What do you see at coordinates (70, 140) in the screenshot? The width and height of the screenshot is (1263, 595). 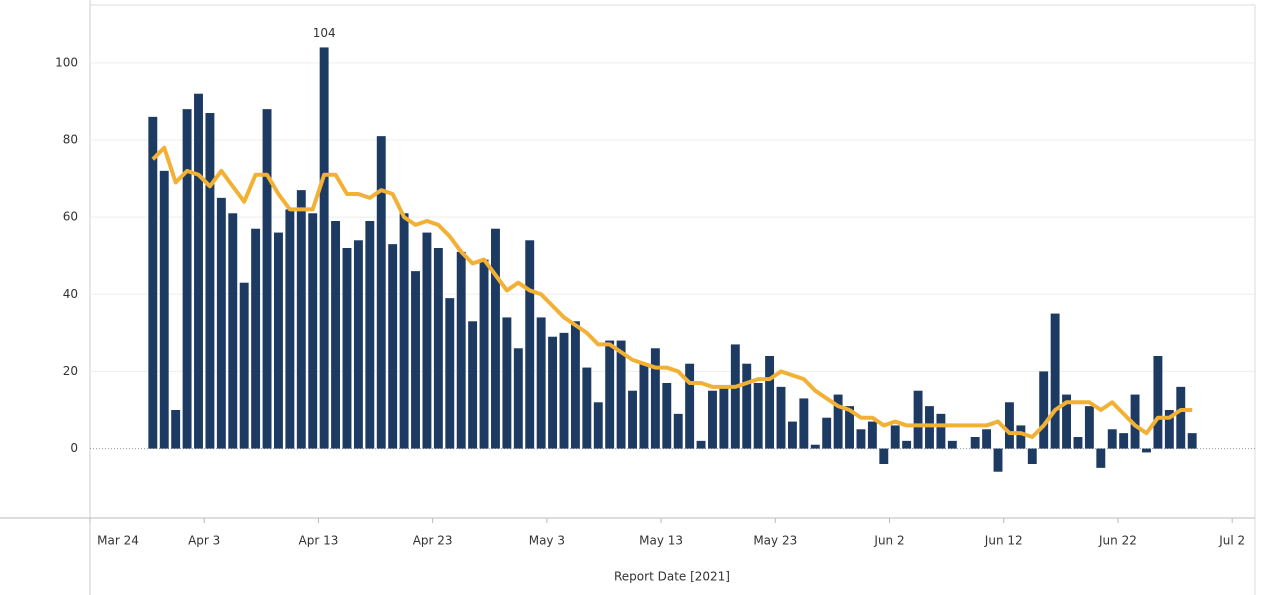 I see `y-tick-label: 80` at bounding box center [70, 140].